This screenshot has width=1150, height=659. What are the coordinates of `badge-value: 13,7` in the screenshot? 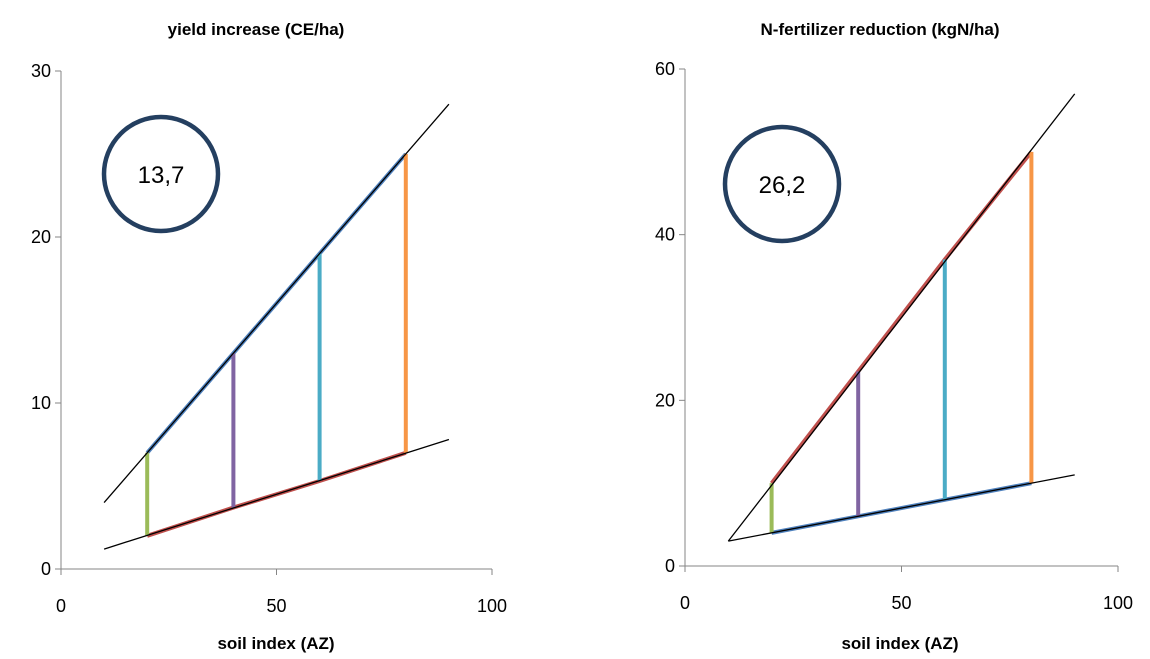 It's located at (161, 175).